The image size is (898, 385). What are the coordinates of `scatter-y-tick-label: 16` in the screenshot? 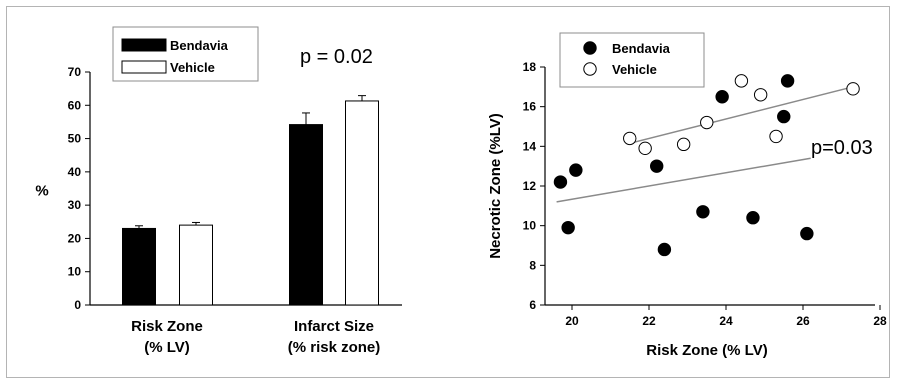 It's located at (530, 107).